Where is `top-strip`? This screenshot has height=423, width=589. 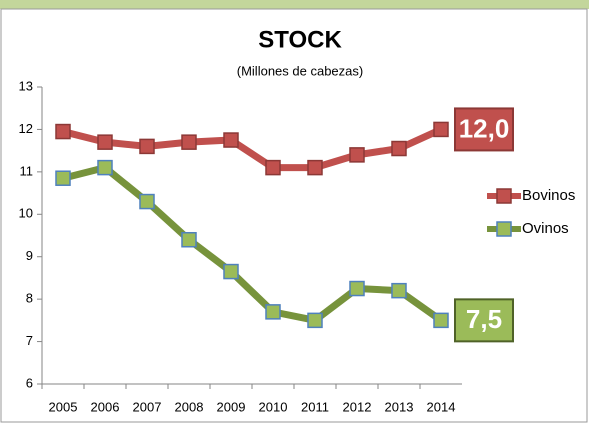 top-strip is located at coordinates (294, 4).